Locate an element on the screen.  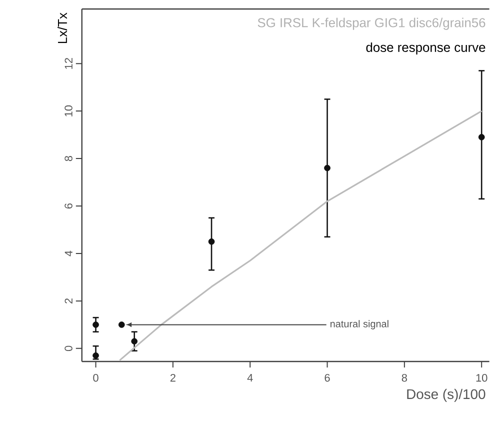
text: dose response curve is located at coordinates (426, 48).